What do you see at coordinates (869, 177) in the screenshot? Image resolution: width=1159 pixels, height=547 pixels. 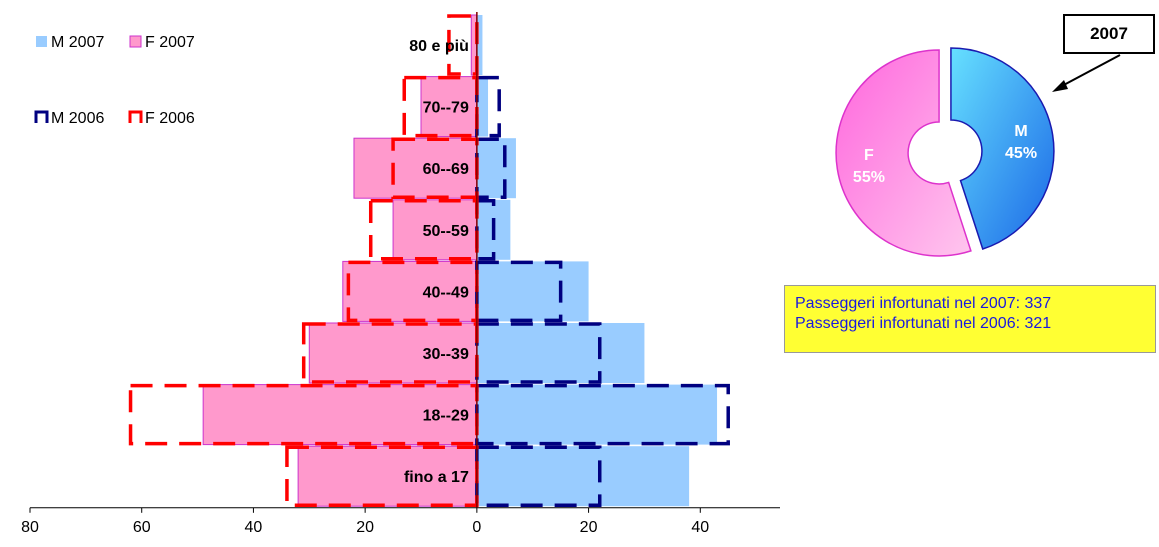 I see `donut-slice-value: 55%` at bounding box center [869, 177].